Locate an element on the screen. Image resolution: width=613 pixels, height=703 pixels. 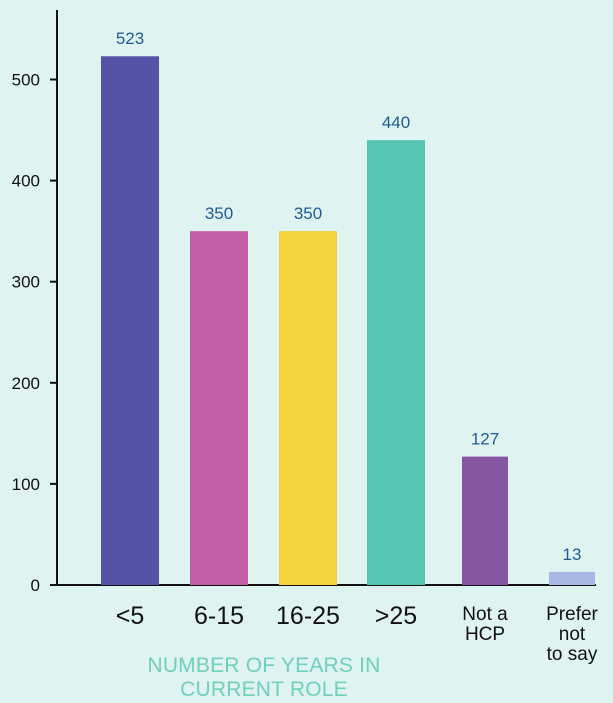
y-axis-ticks: 0 100 200 300 400 500 is located at coordinates (34, 333).